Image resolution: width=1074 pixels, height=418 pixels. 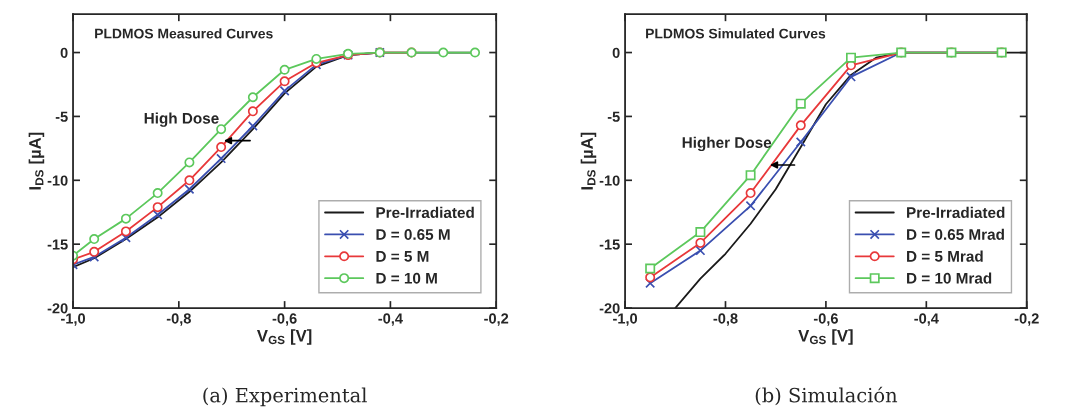 I want to click on legend-label: D = 10 Mrad, so click(x=949, y=278).